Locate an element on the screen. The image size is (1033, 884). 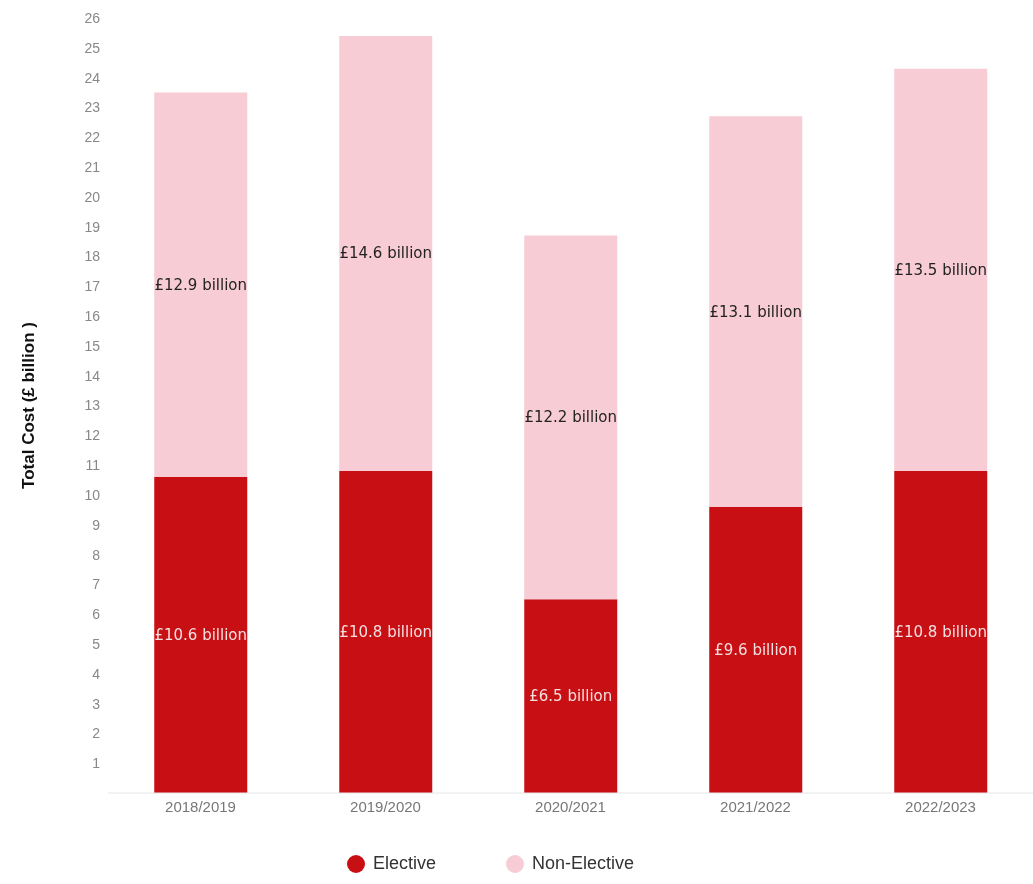
y-tick-label: 10 is located at coordinates (92, 494).